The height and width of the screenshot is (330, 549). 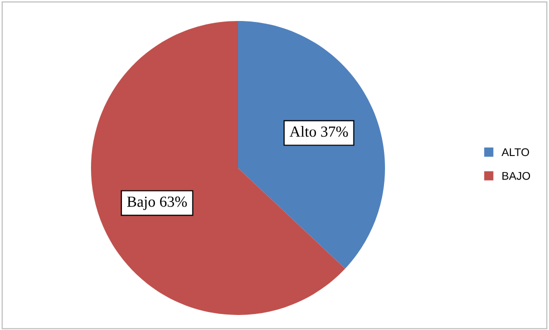 What do you see at coordinates (516, 176) in the screenshot?
I see `legend-label: BAJO` at bounding box center [516, 176].